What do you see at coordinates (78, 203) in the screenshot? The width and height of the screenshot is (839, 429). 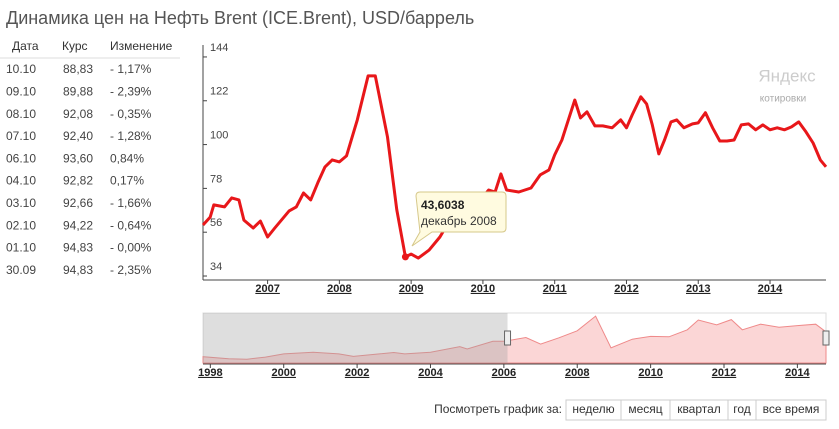 I see `rate-cell: 92,66` at bounding box center [78, 203].